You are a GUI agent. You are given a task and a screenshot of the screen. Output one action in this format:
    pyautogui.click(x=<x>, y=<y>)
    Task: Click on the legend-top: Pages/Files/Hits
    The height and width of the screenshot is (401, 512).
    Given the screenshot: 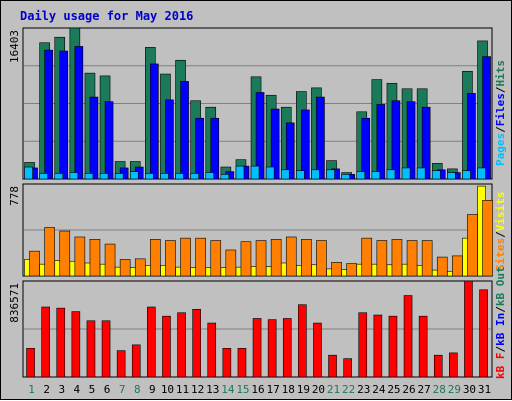 What is the action you would take?
    pyautogui.click(x=500, y=113)
    